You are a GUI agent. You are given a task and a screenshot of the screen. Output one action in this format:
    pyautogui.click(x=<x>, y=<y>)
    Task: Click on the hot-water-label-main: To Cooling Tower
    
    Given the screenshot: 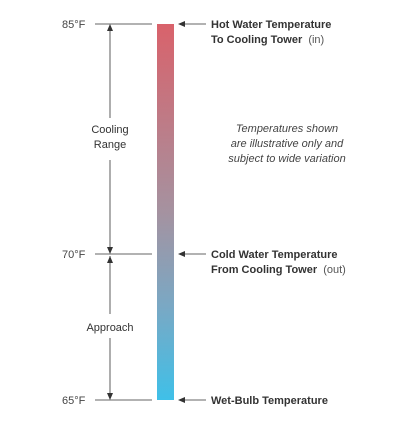 What is the action you would take?
    pyautogui.click(x=257, y=40)
    